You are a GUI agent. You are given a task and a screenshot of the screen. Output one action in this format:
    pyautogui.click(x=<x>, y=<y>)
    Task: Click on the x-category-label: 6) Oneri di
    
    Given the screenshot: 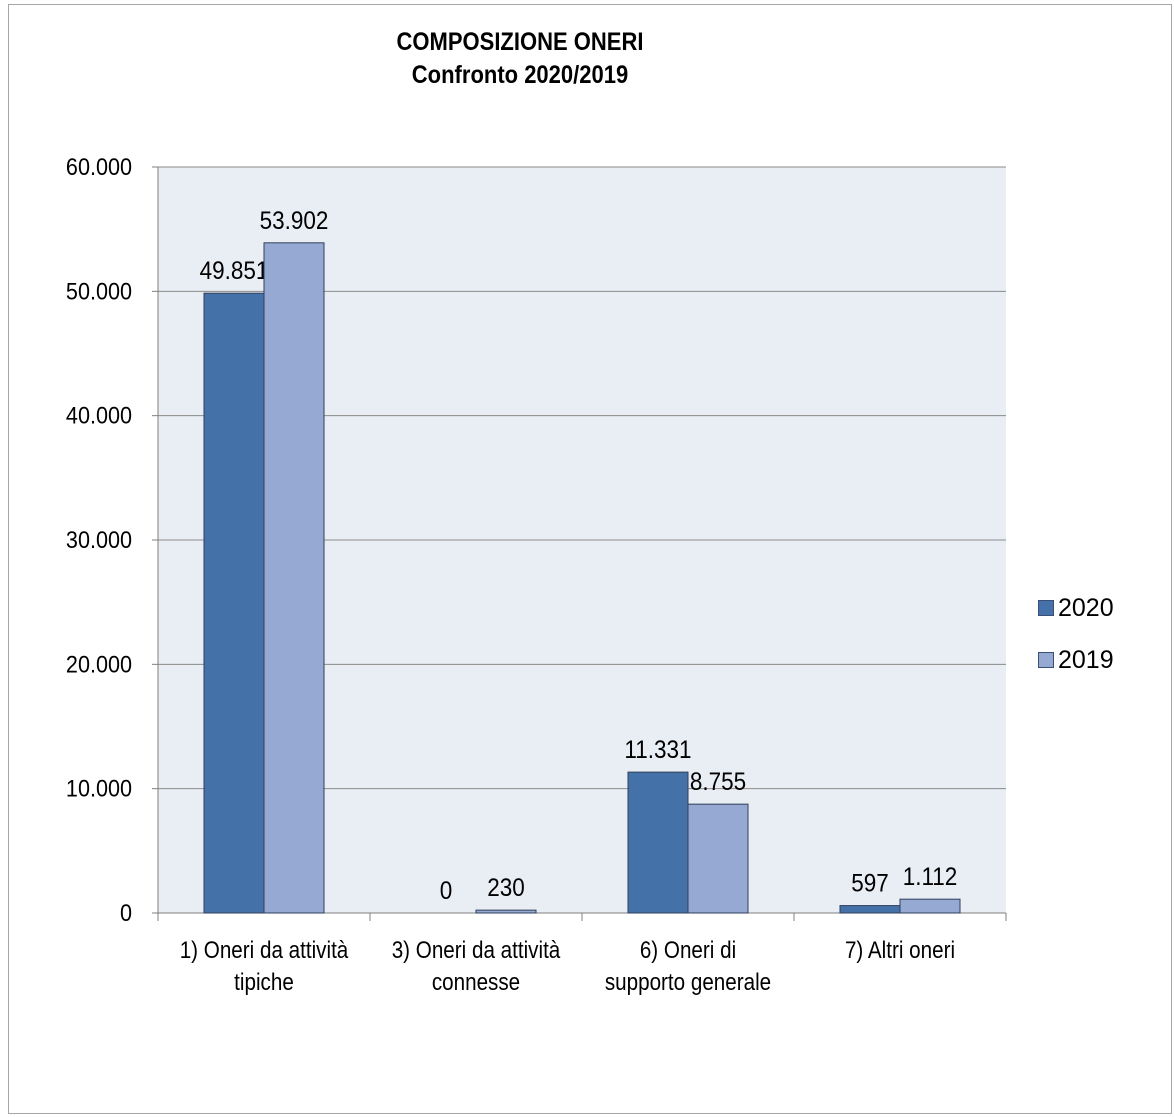 What is the action you would take?
    pyautogui.click(x=688, y=950)
    